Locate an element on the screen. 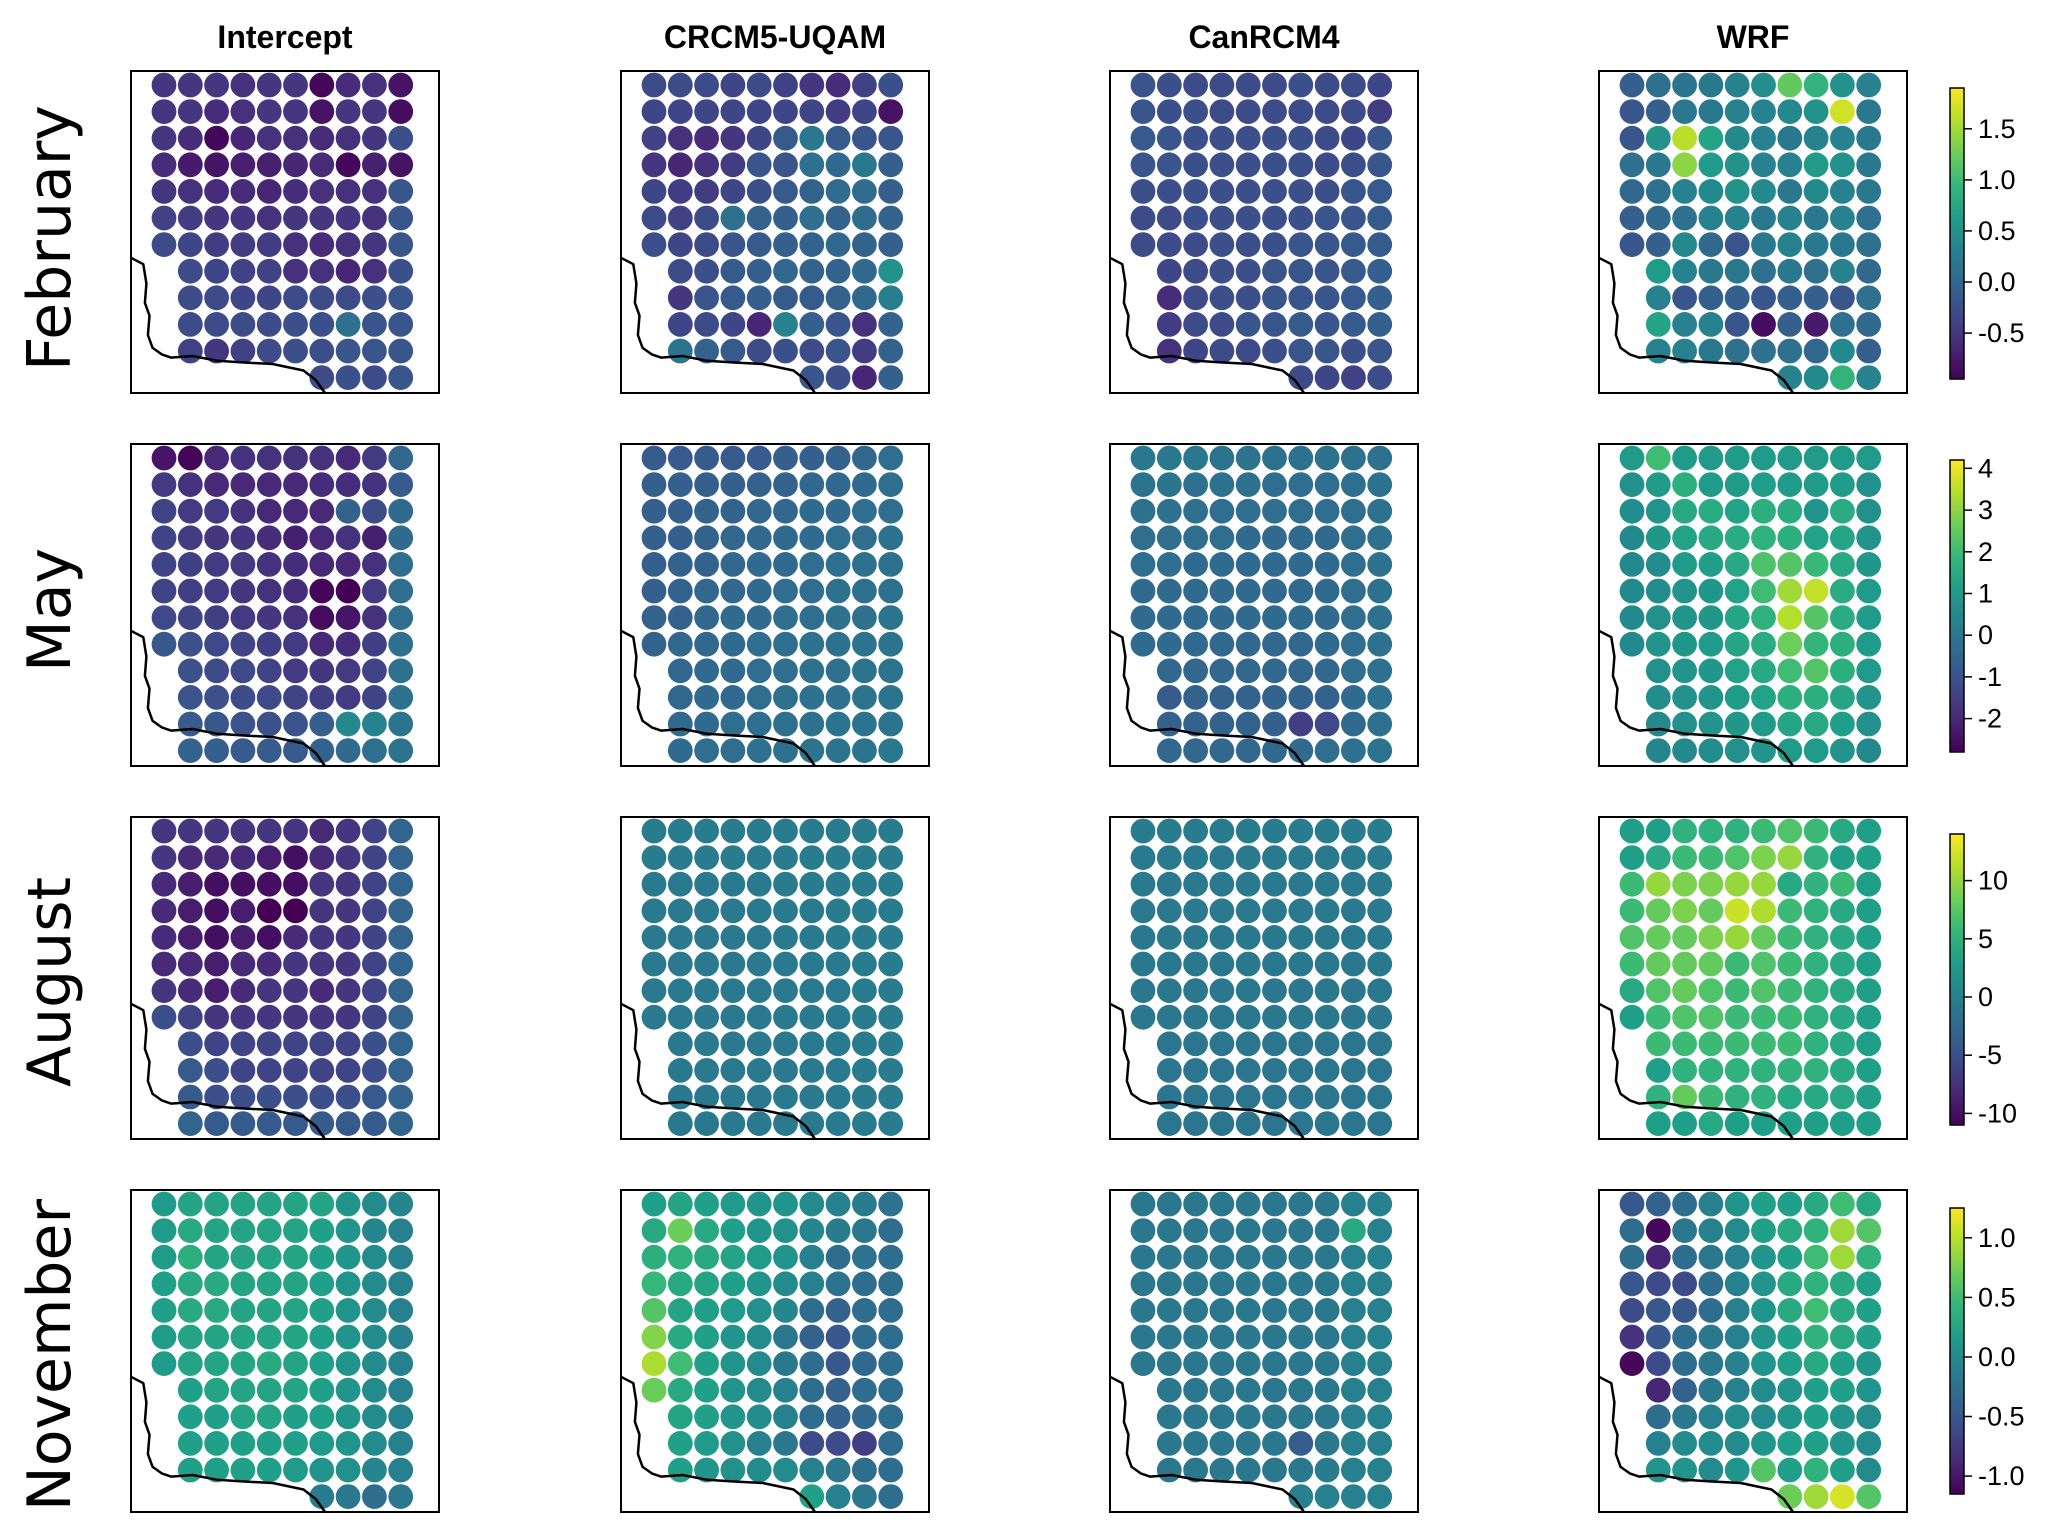 Image resolution: width=2067 pixels, height=1538 pixels. column-title-crcm5-uqam: CRCM5-UQAM is located at coordinates (775, 37).